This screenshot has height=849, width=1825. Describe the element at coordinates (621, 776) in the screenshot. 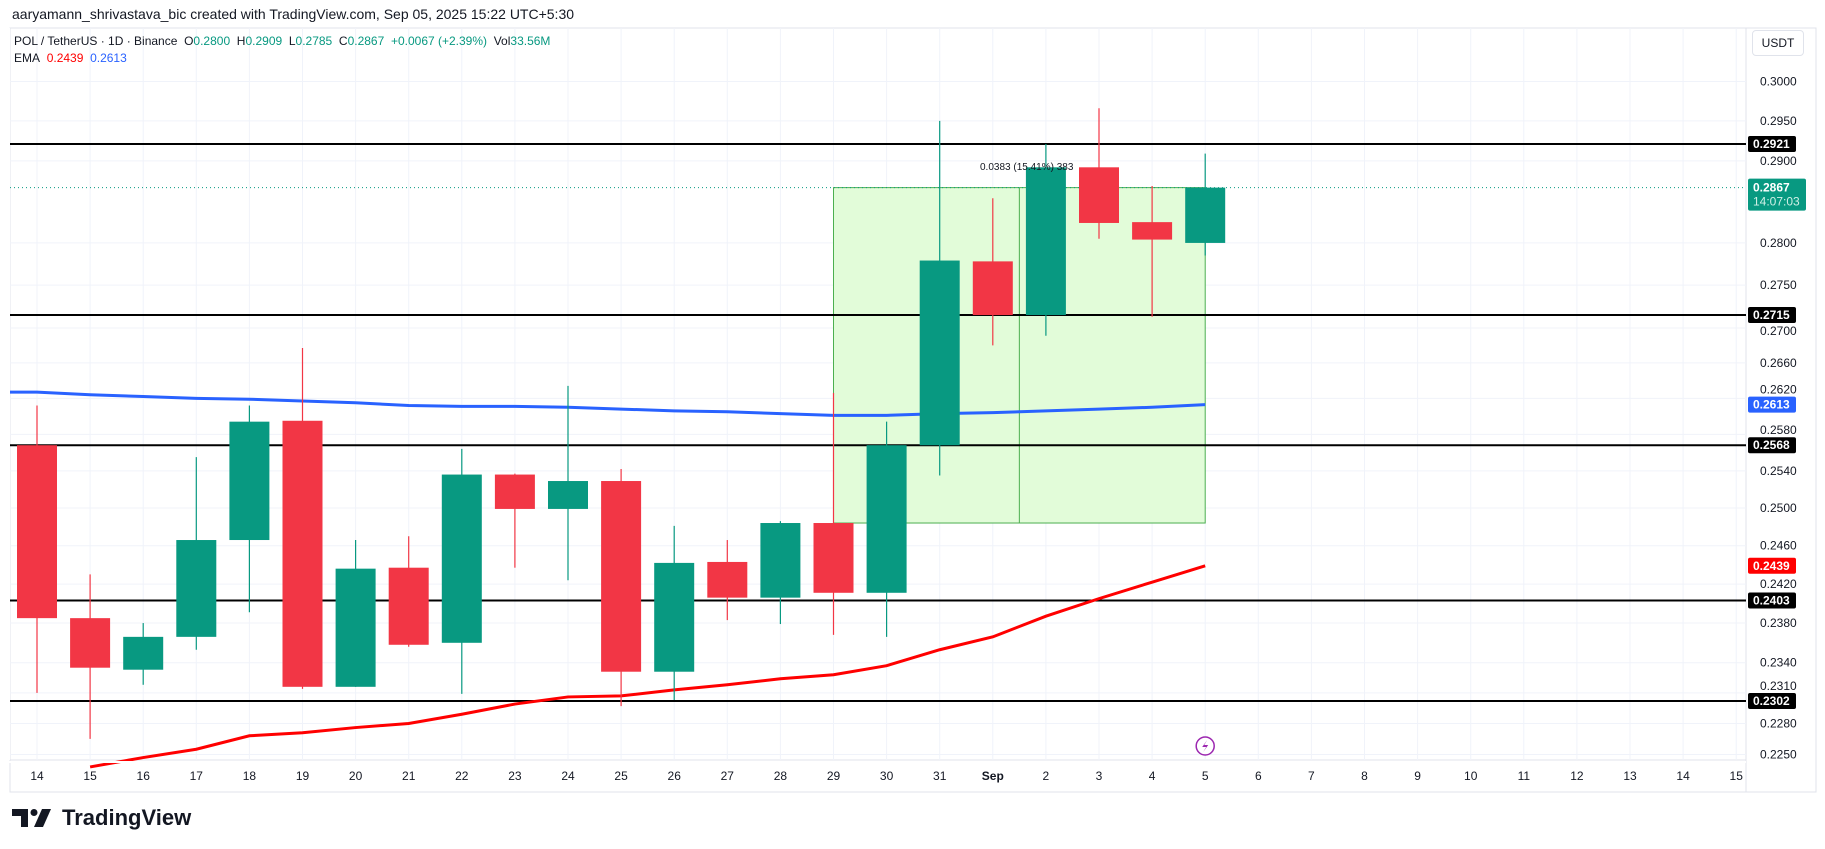

I see `x-tick-label: 25` at that location.